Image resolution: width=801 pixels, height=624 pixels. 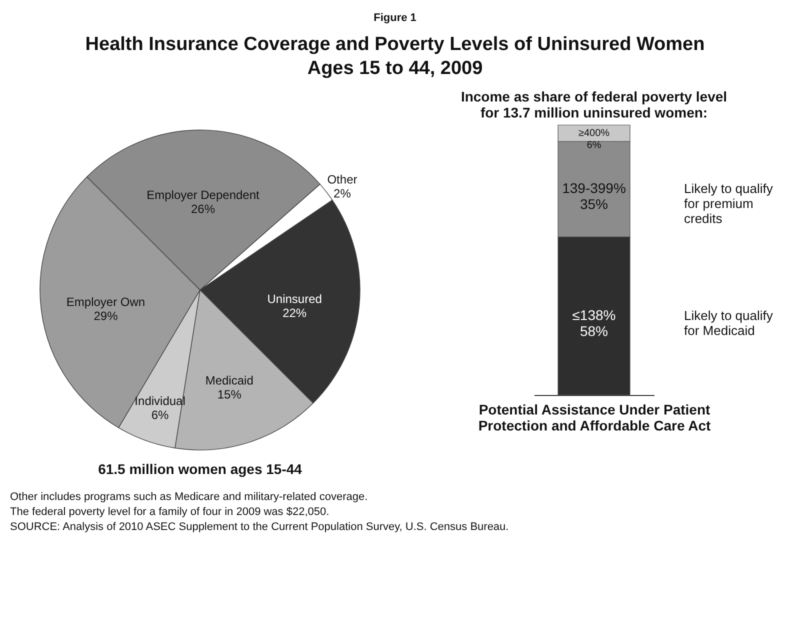 What do you see at coordinates (203, 195) in the screenshot?
I see `slice-label: Employer Dependent` at bounding box center [203, 195].